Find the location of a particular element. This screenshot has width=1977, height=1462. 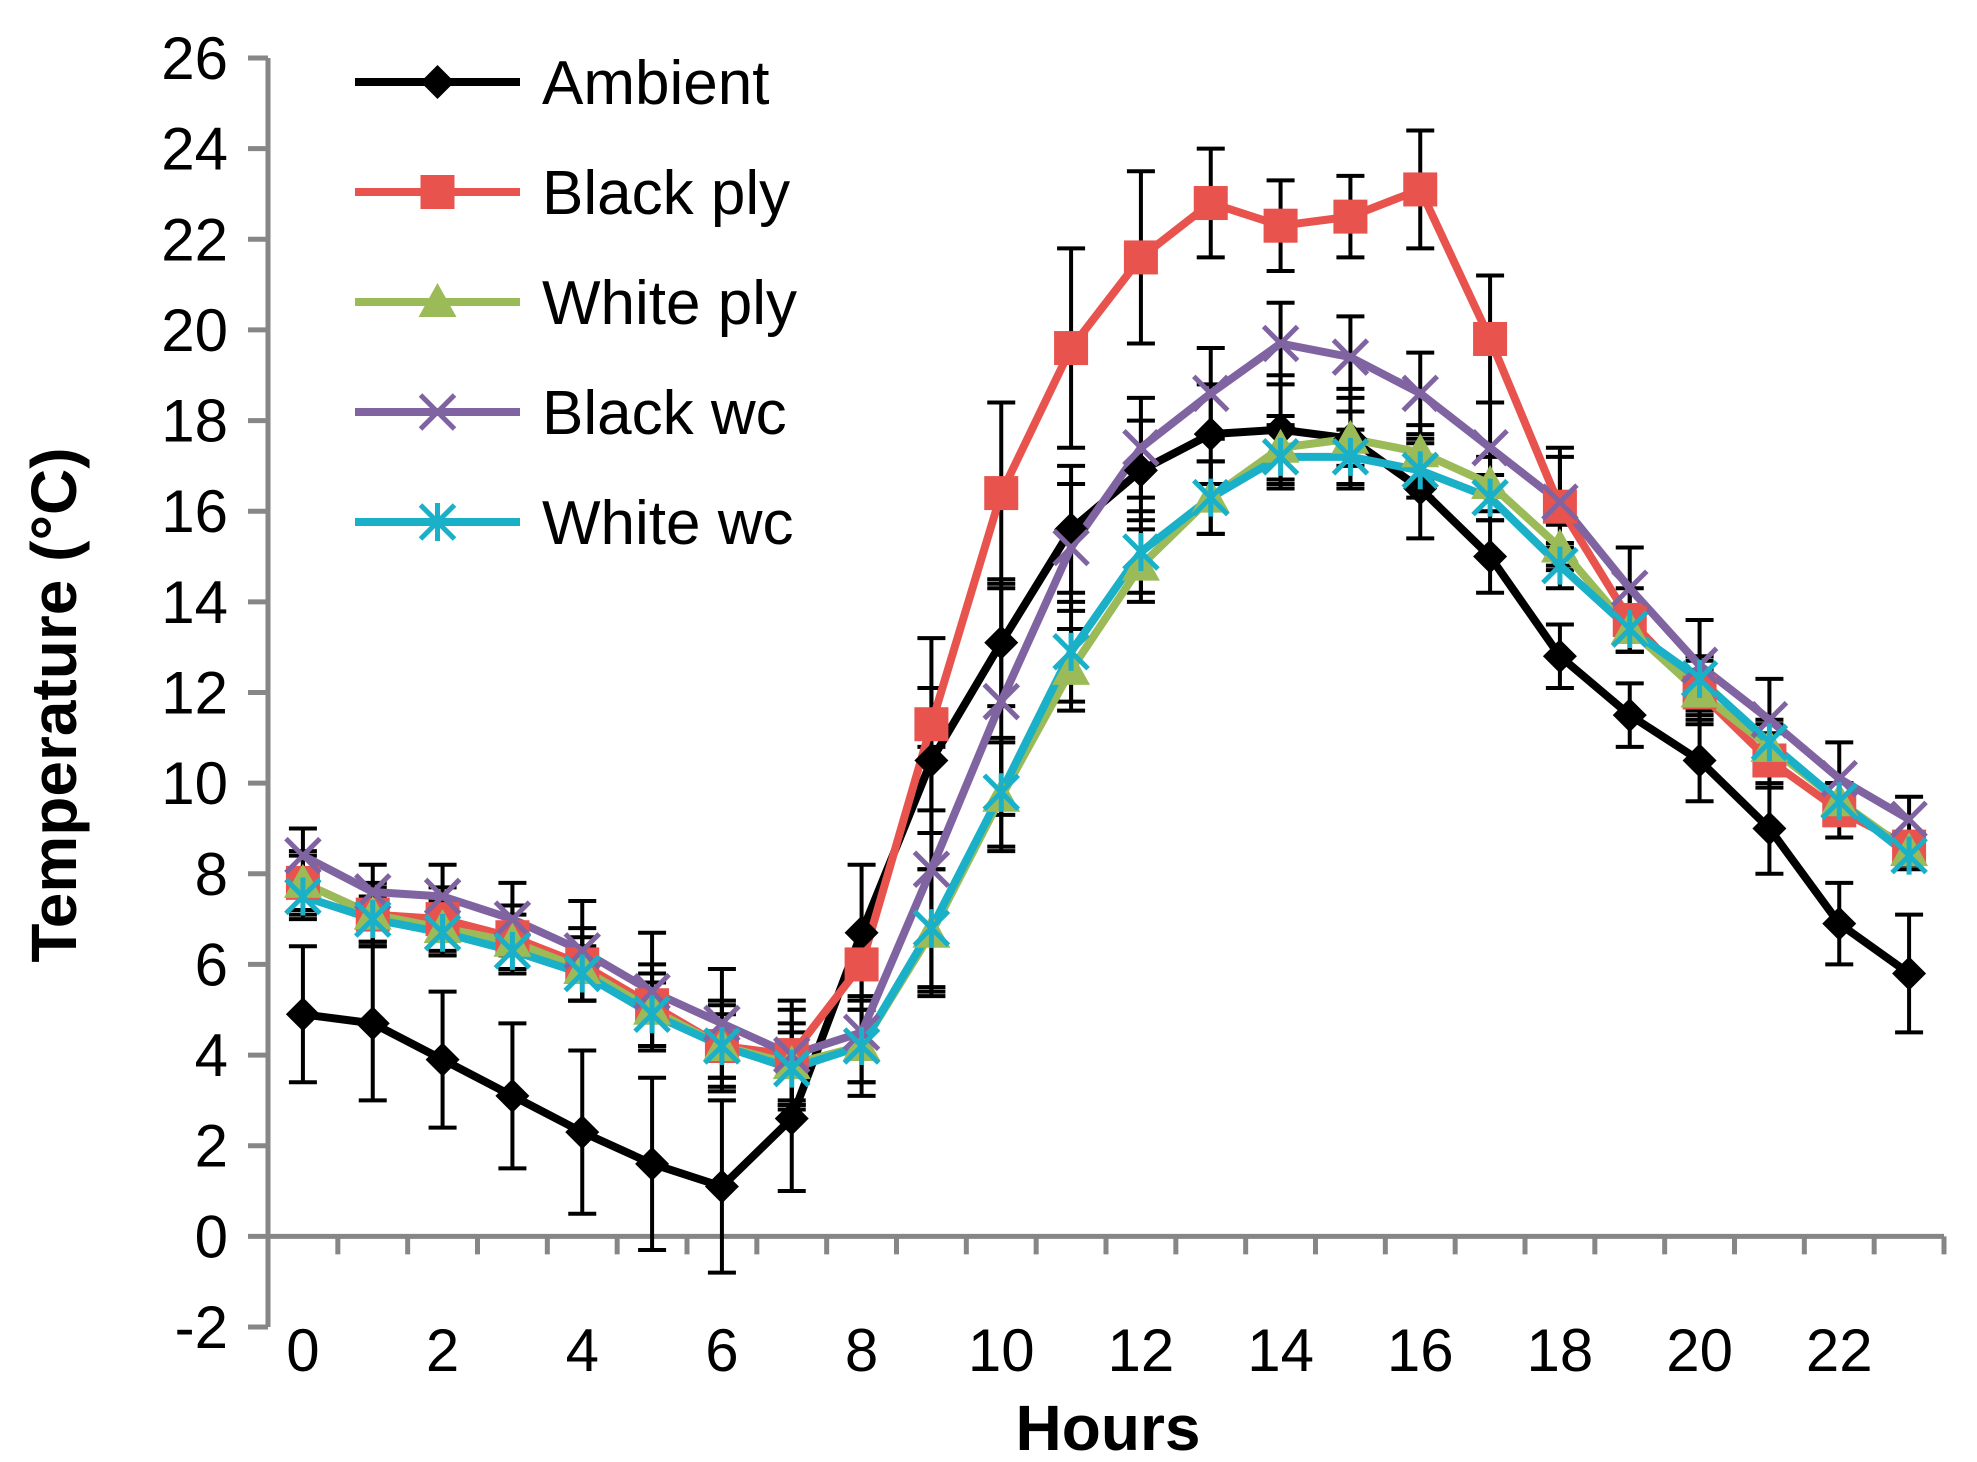

y-tick-label: -2 is located at coordinates (201, 1327).